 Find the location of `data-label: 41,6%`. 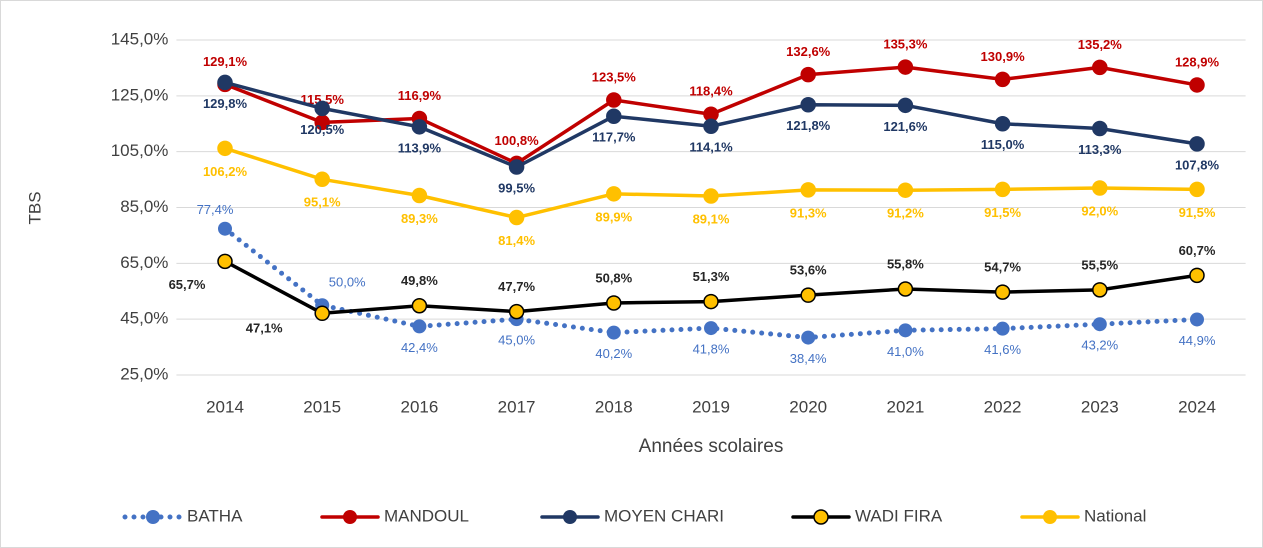

data-label: 41,6% is located at coordinates (1002, 349).